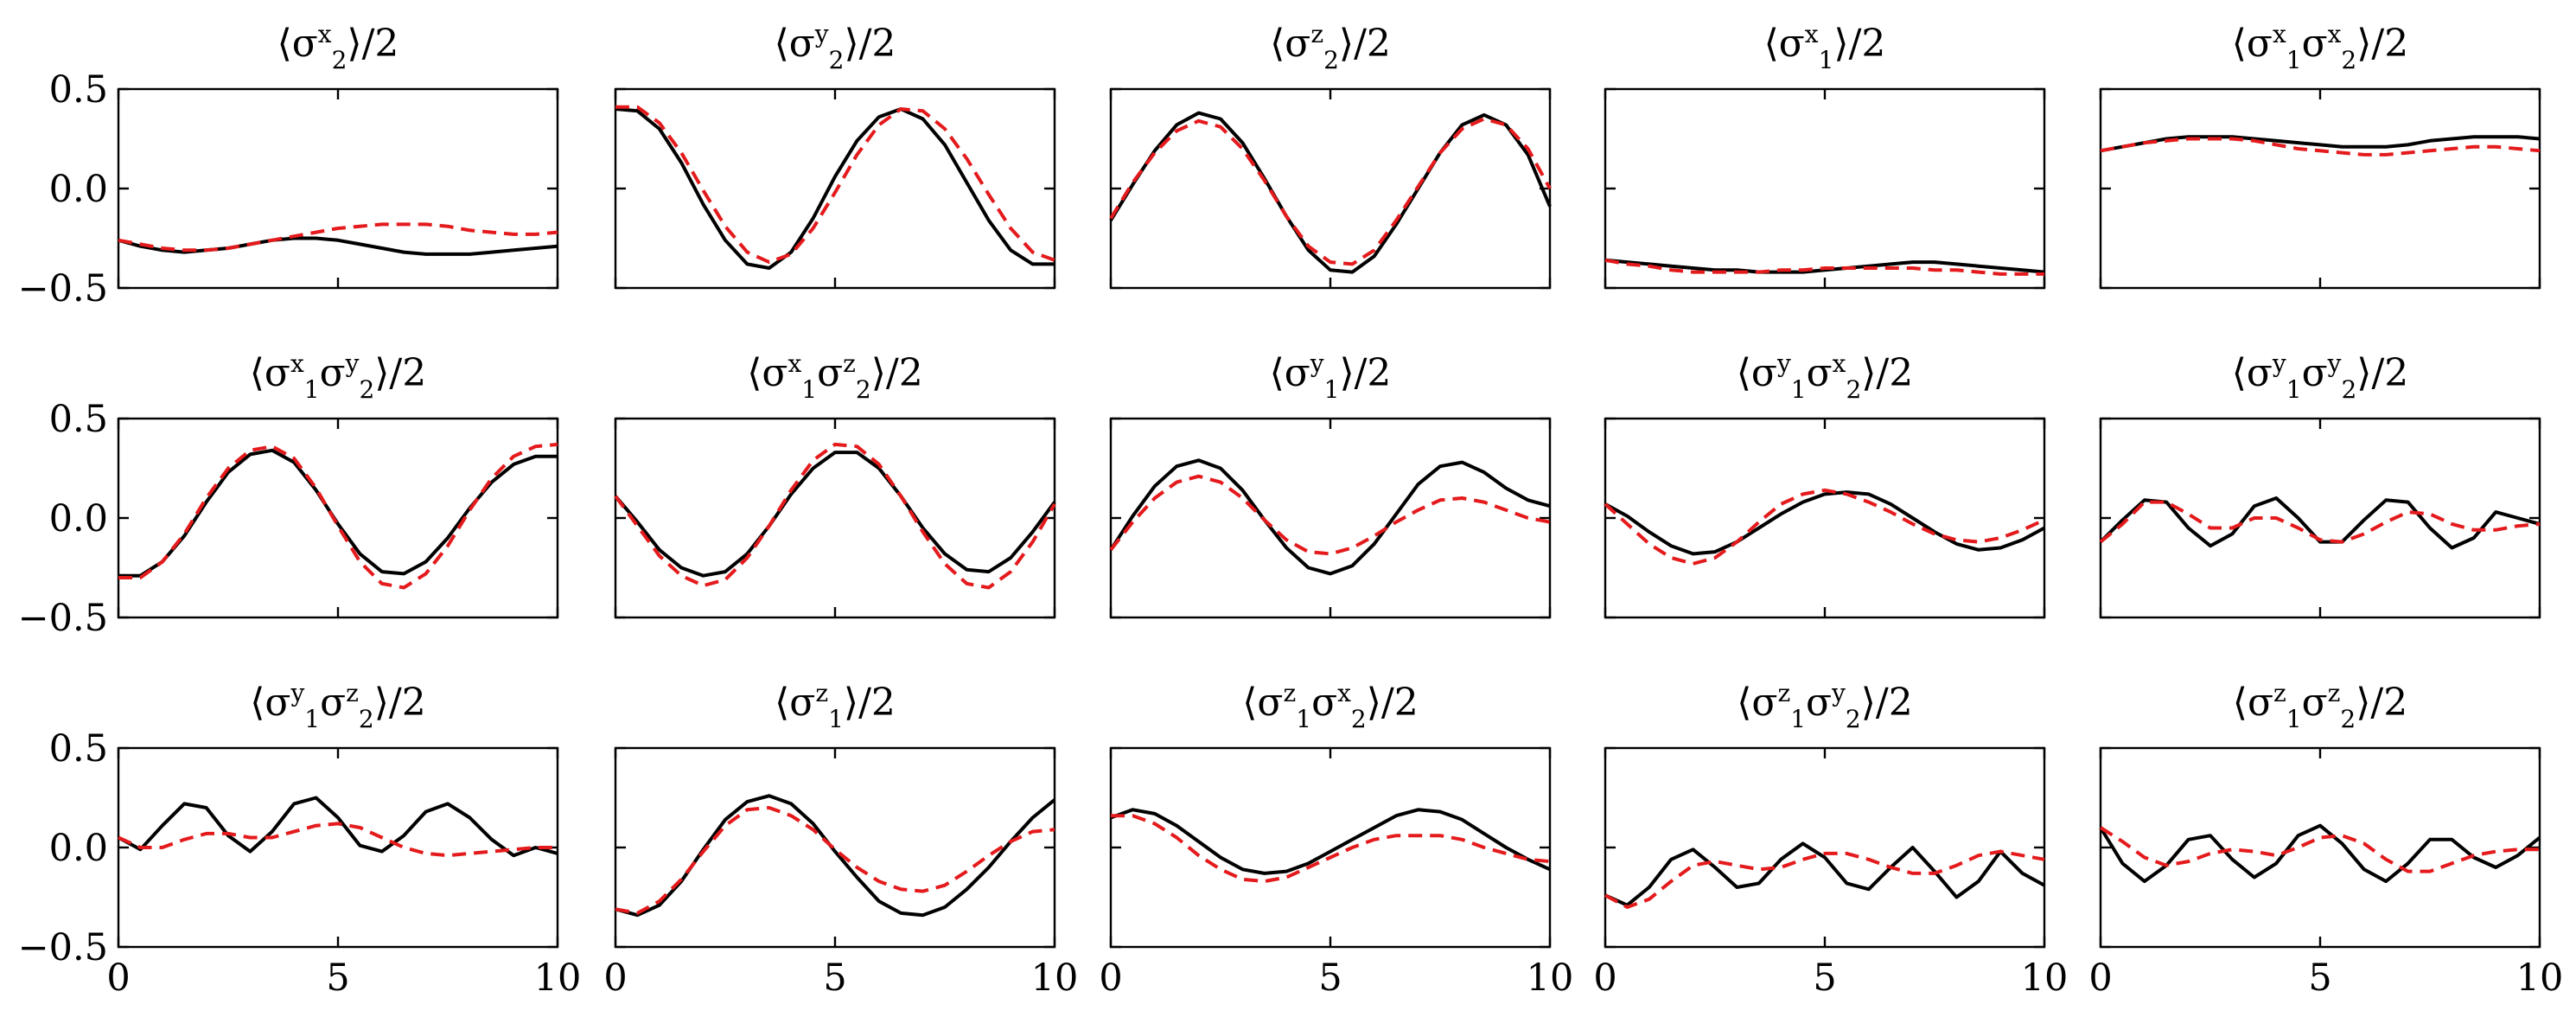  I want to click on subplot: ⟨σx1σy2⟩/2 0.5 0.0 −0.5, so click(288, 494).